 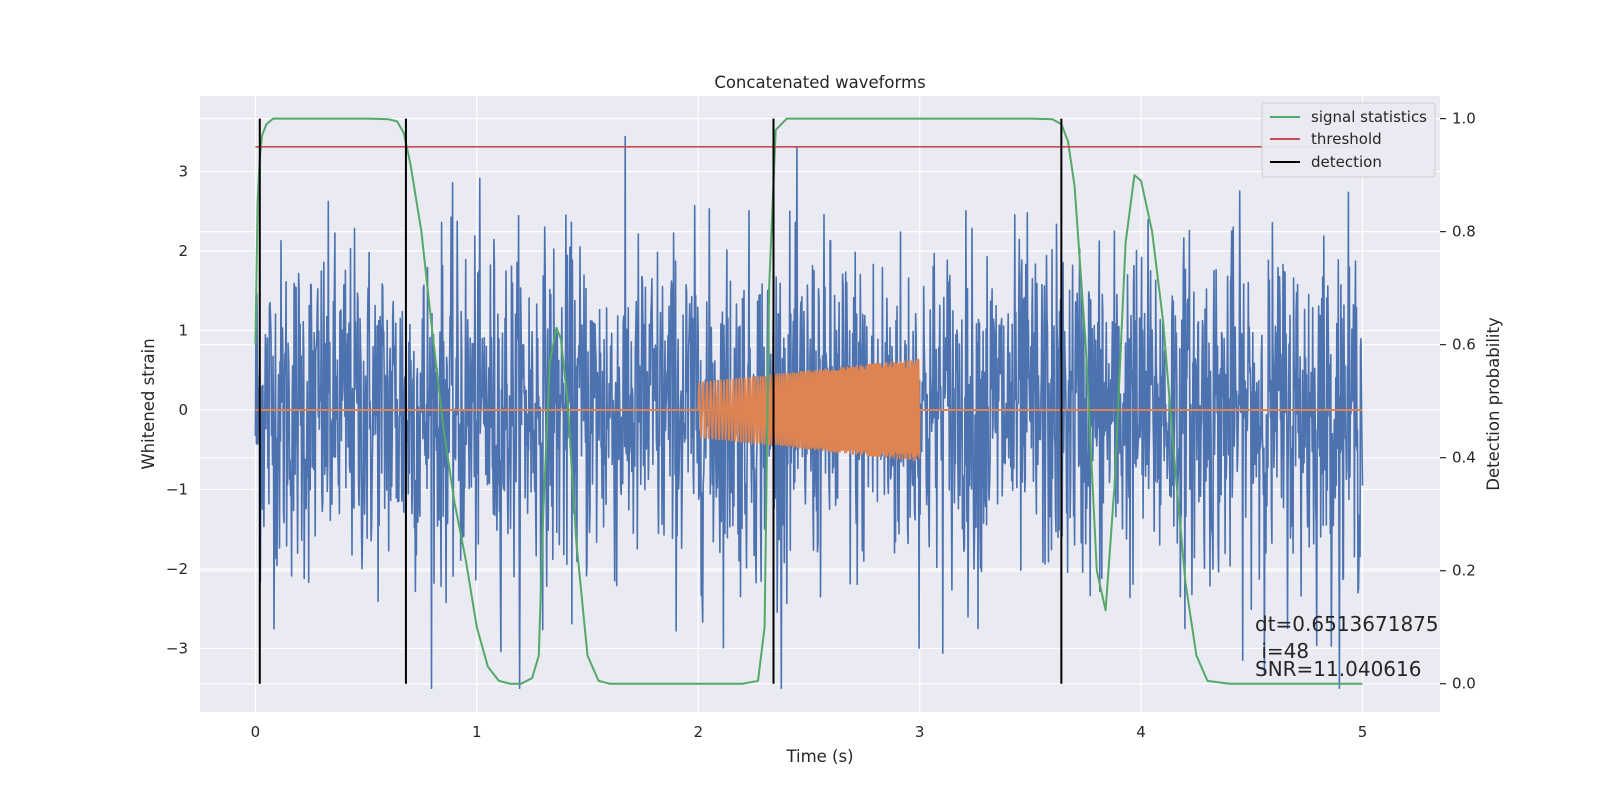 What do you see at coordinates (177, 569) in the screenshot?
I see `y-tick-label: −2` at bounding box center [177, 569].